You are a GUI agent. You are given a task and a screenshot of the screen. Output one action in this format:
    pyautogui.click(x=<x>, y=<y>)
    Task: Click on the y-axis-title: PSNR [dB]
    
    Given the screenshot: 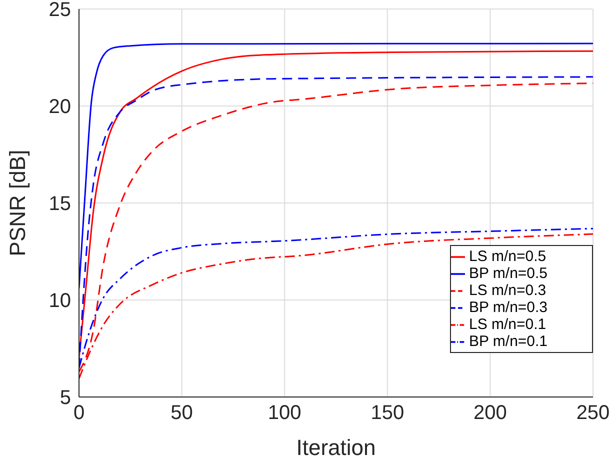 What is the action you would take?
    pyautogui.click(x=17, y=203)
    